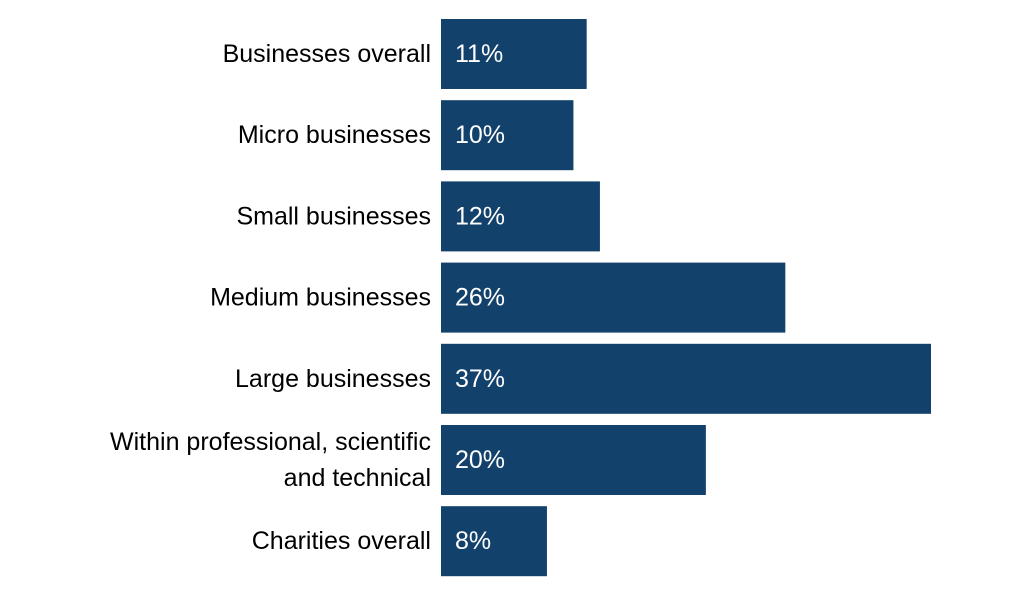 This screenshot has height=591, width=1021. What do you see at coordinates (613, 297) in the screenshot?
I see `bar-medium-businesses` at bounding box center [613, 297].